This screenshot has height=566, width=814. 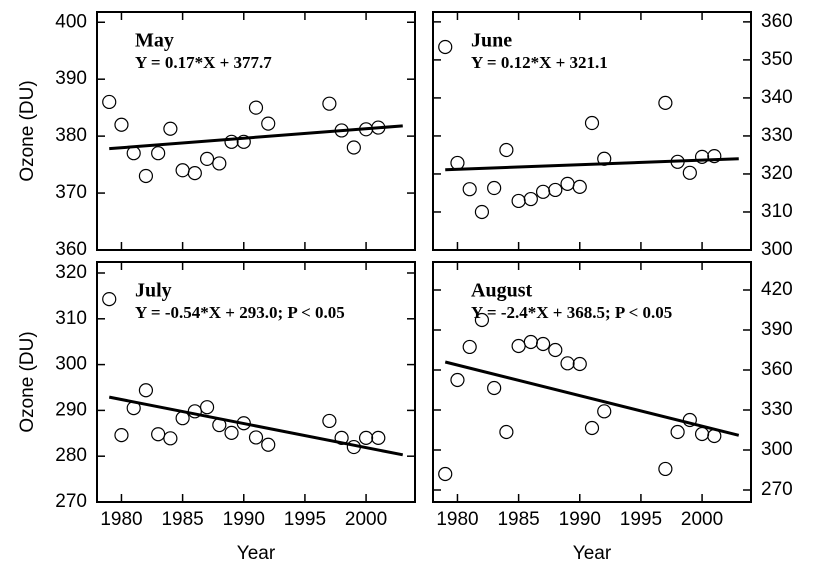 What do you see at coordinates (777, 59) in the screenshot?
I see `y-tick-label: 350` at bounding box center [777, 59].